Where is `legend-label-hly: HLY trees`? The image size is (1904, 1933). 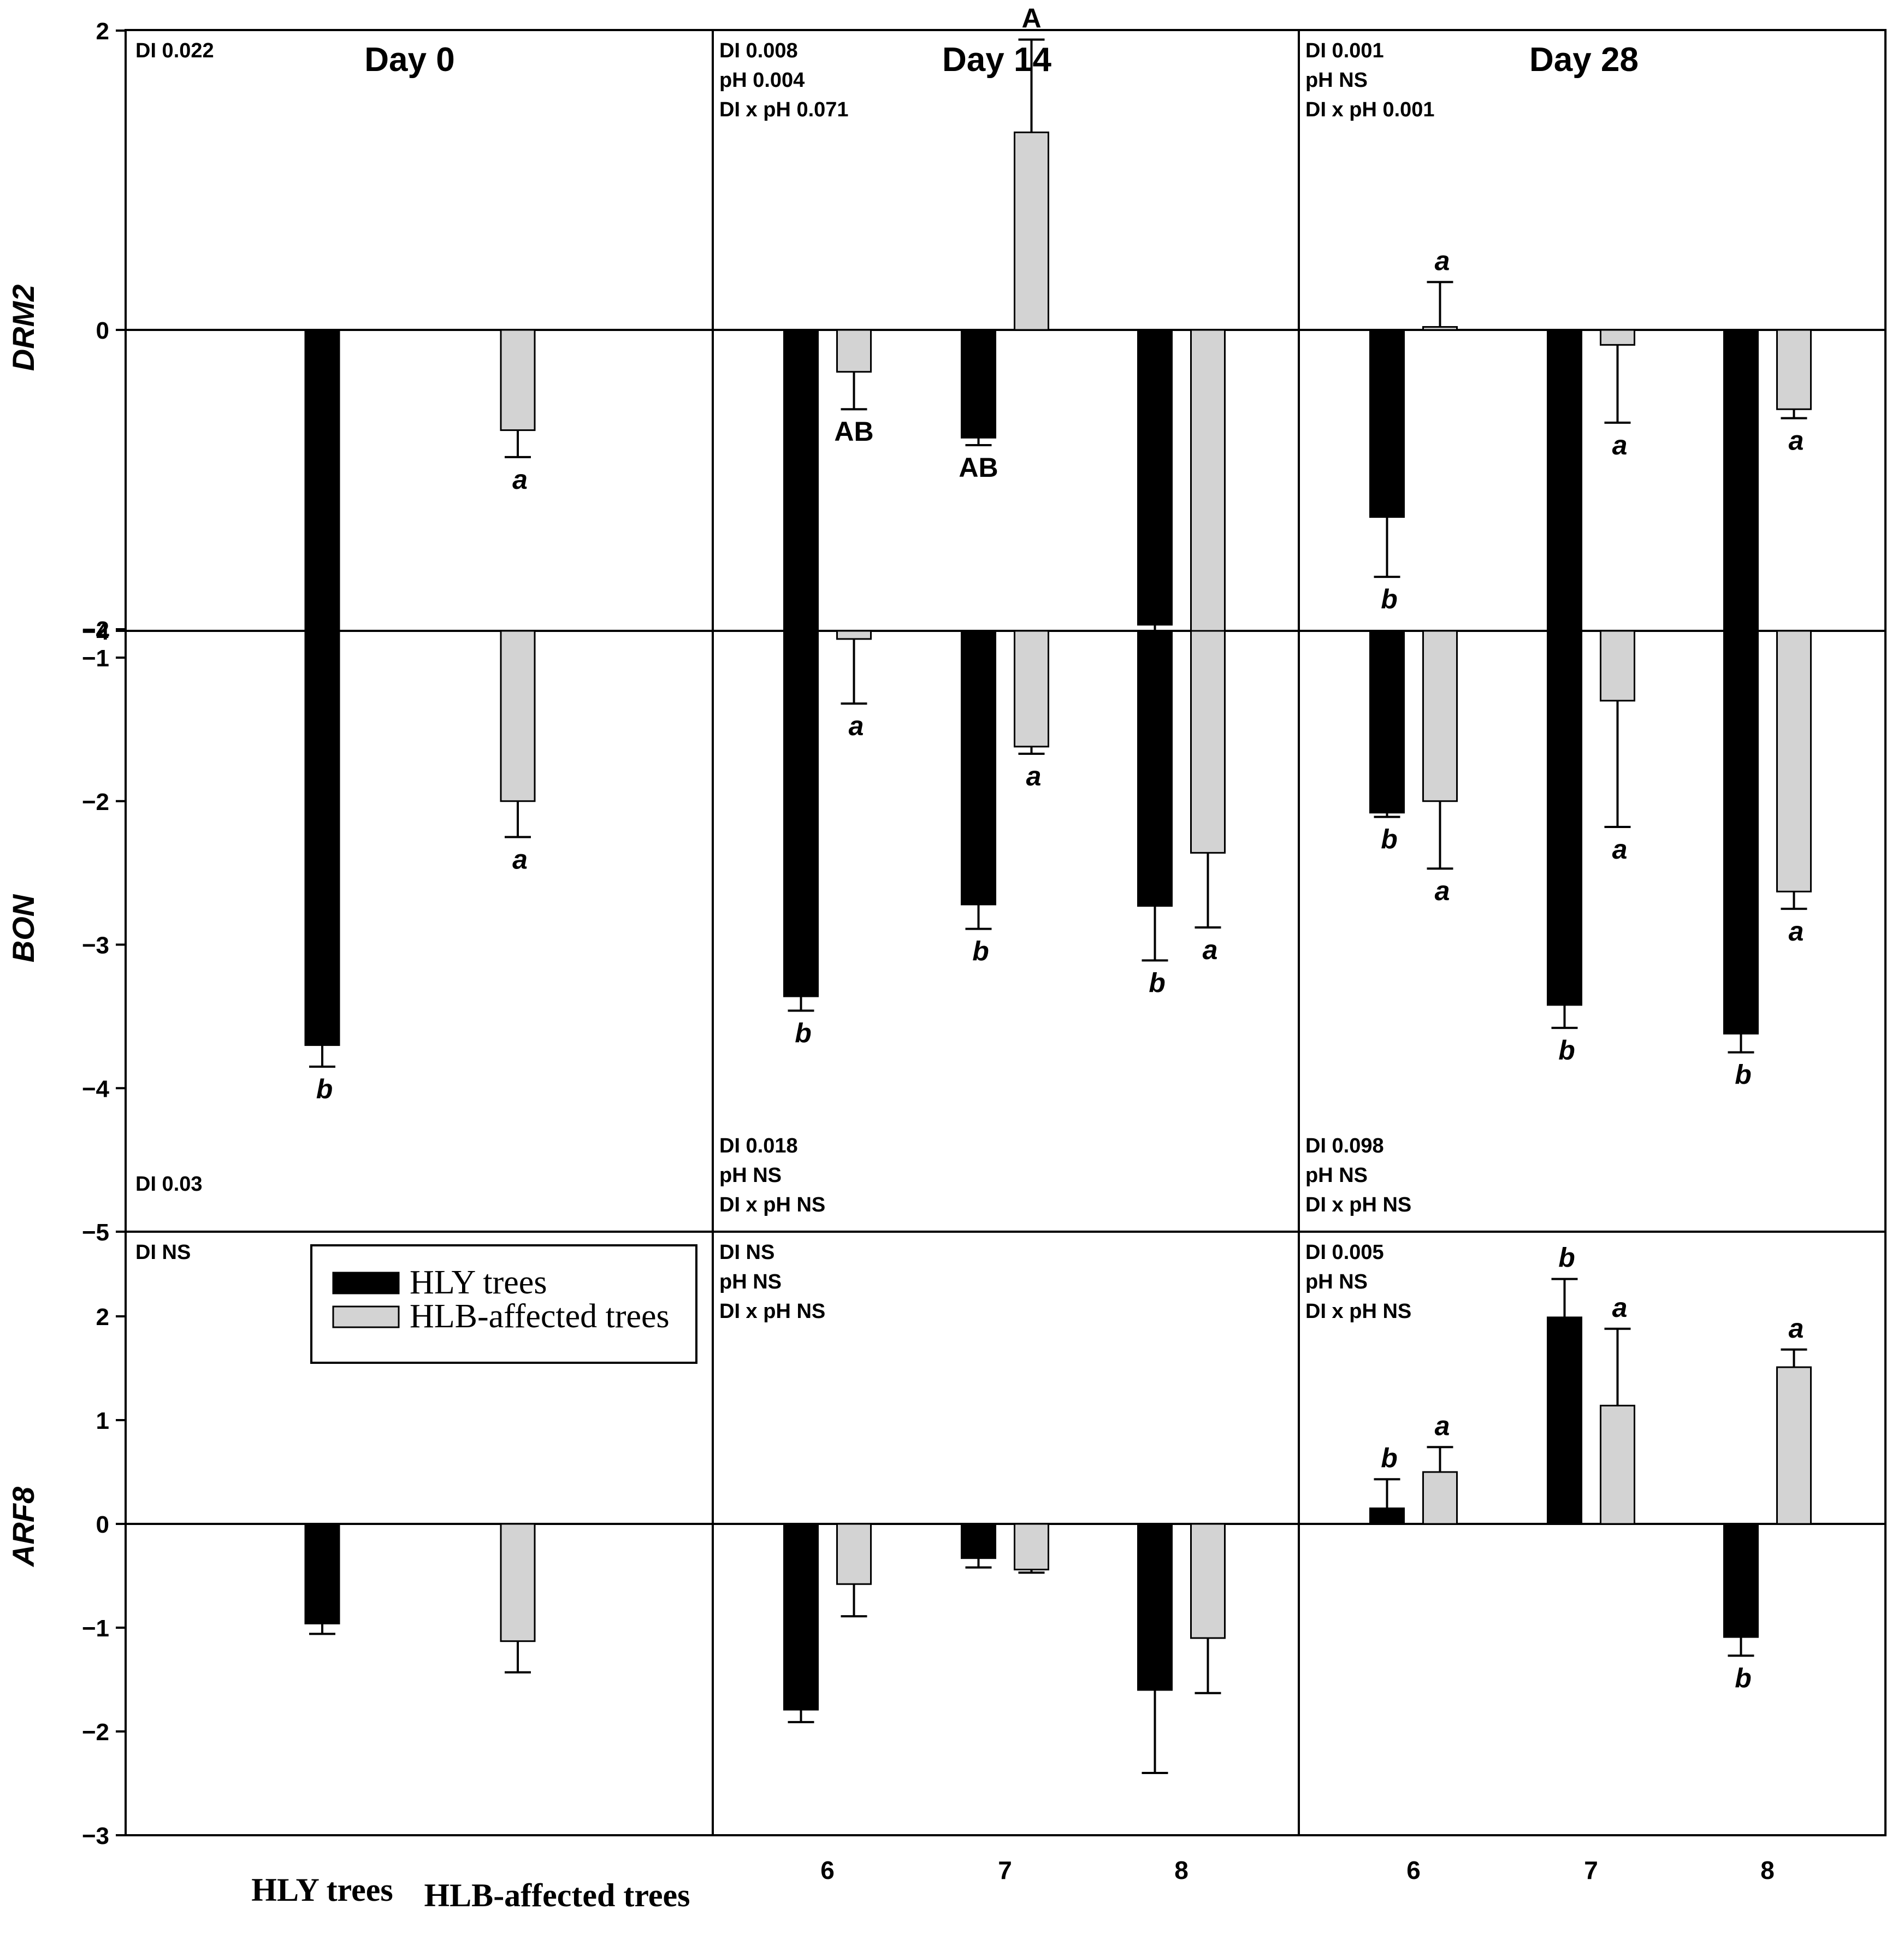 legend-label-hly: HLY trees is located at coordinates (478, 1282).